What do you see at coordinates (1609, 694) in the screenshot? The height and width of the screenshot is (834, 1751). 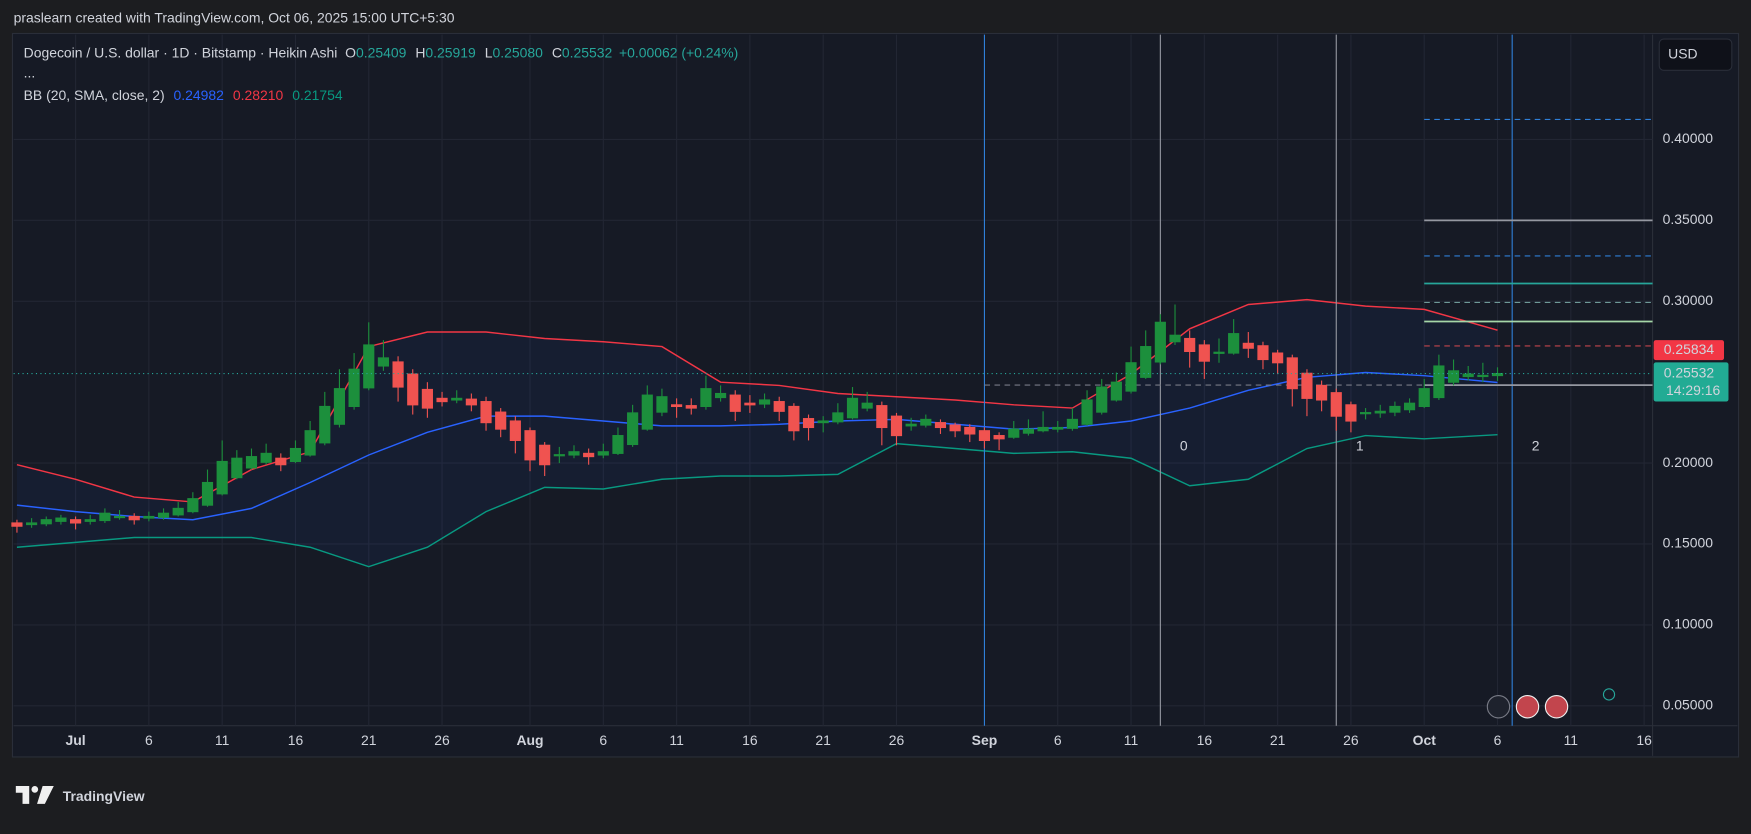 I see `session-icon` at bounding box center [1609, 694].